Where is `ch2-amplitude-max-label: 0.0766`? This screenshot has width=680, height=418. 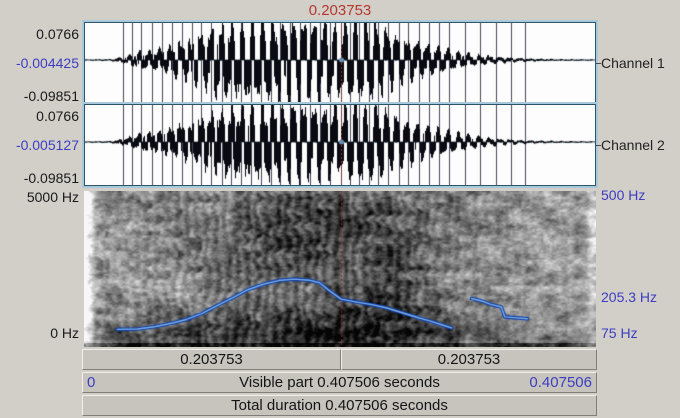
ch2-amplitude-max-label: 0.0766 is located at coordinates (57, 116).